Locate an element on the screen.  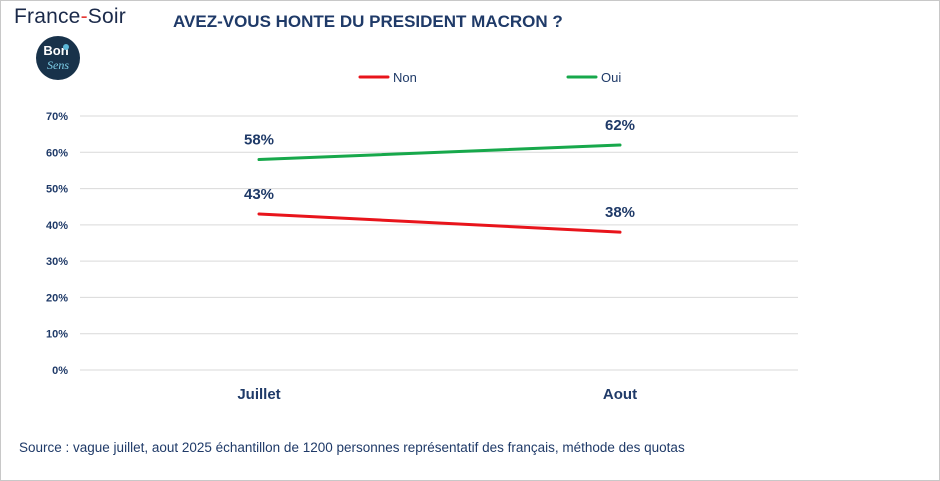
legend-label-oui: Oui is located at coordinates (611, 77).